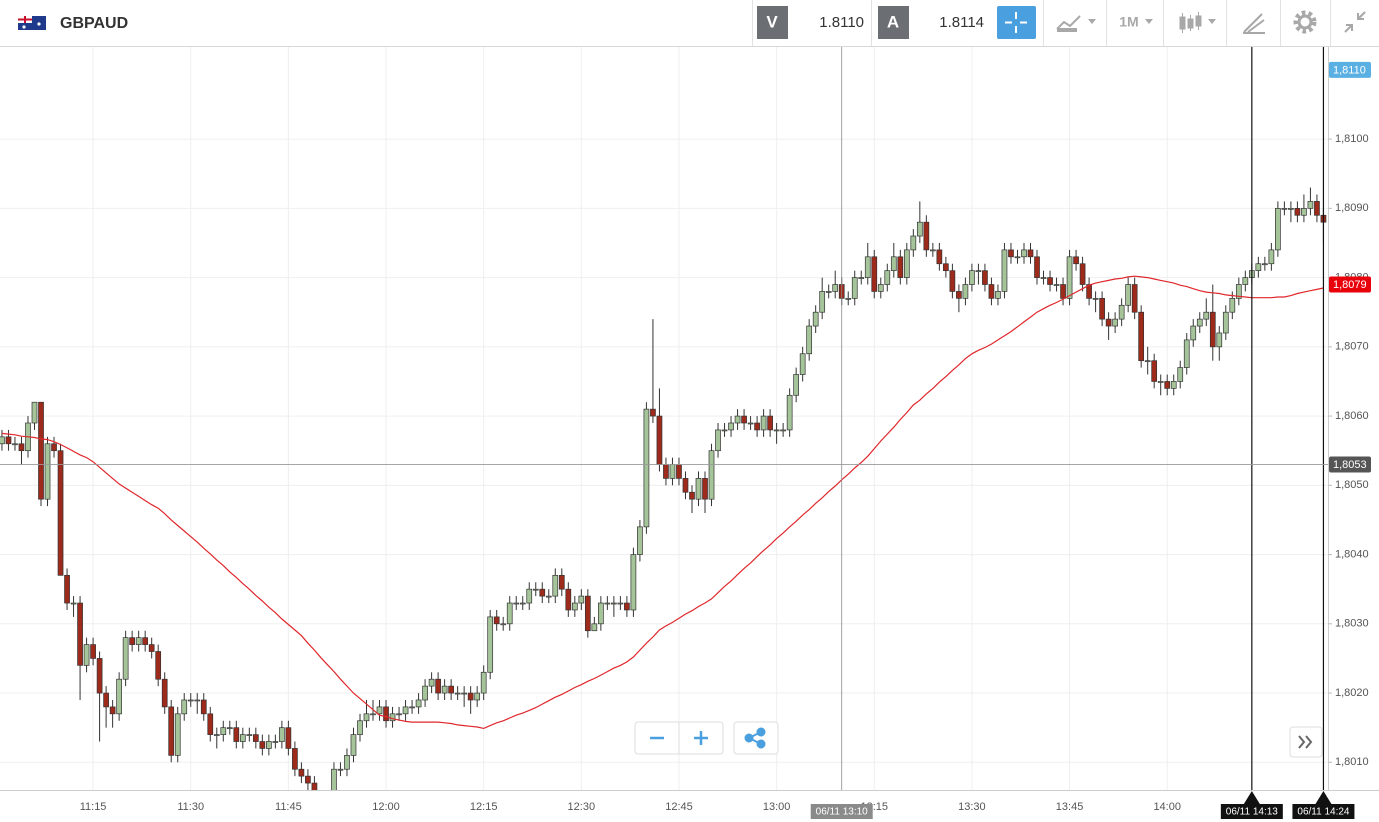  What do you see at coordinates (1254, 23) in the screenshot?
I see `draw-button` at bounding box center [1254, 23].